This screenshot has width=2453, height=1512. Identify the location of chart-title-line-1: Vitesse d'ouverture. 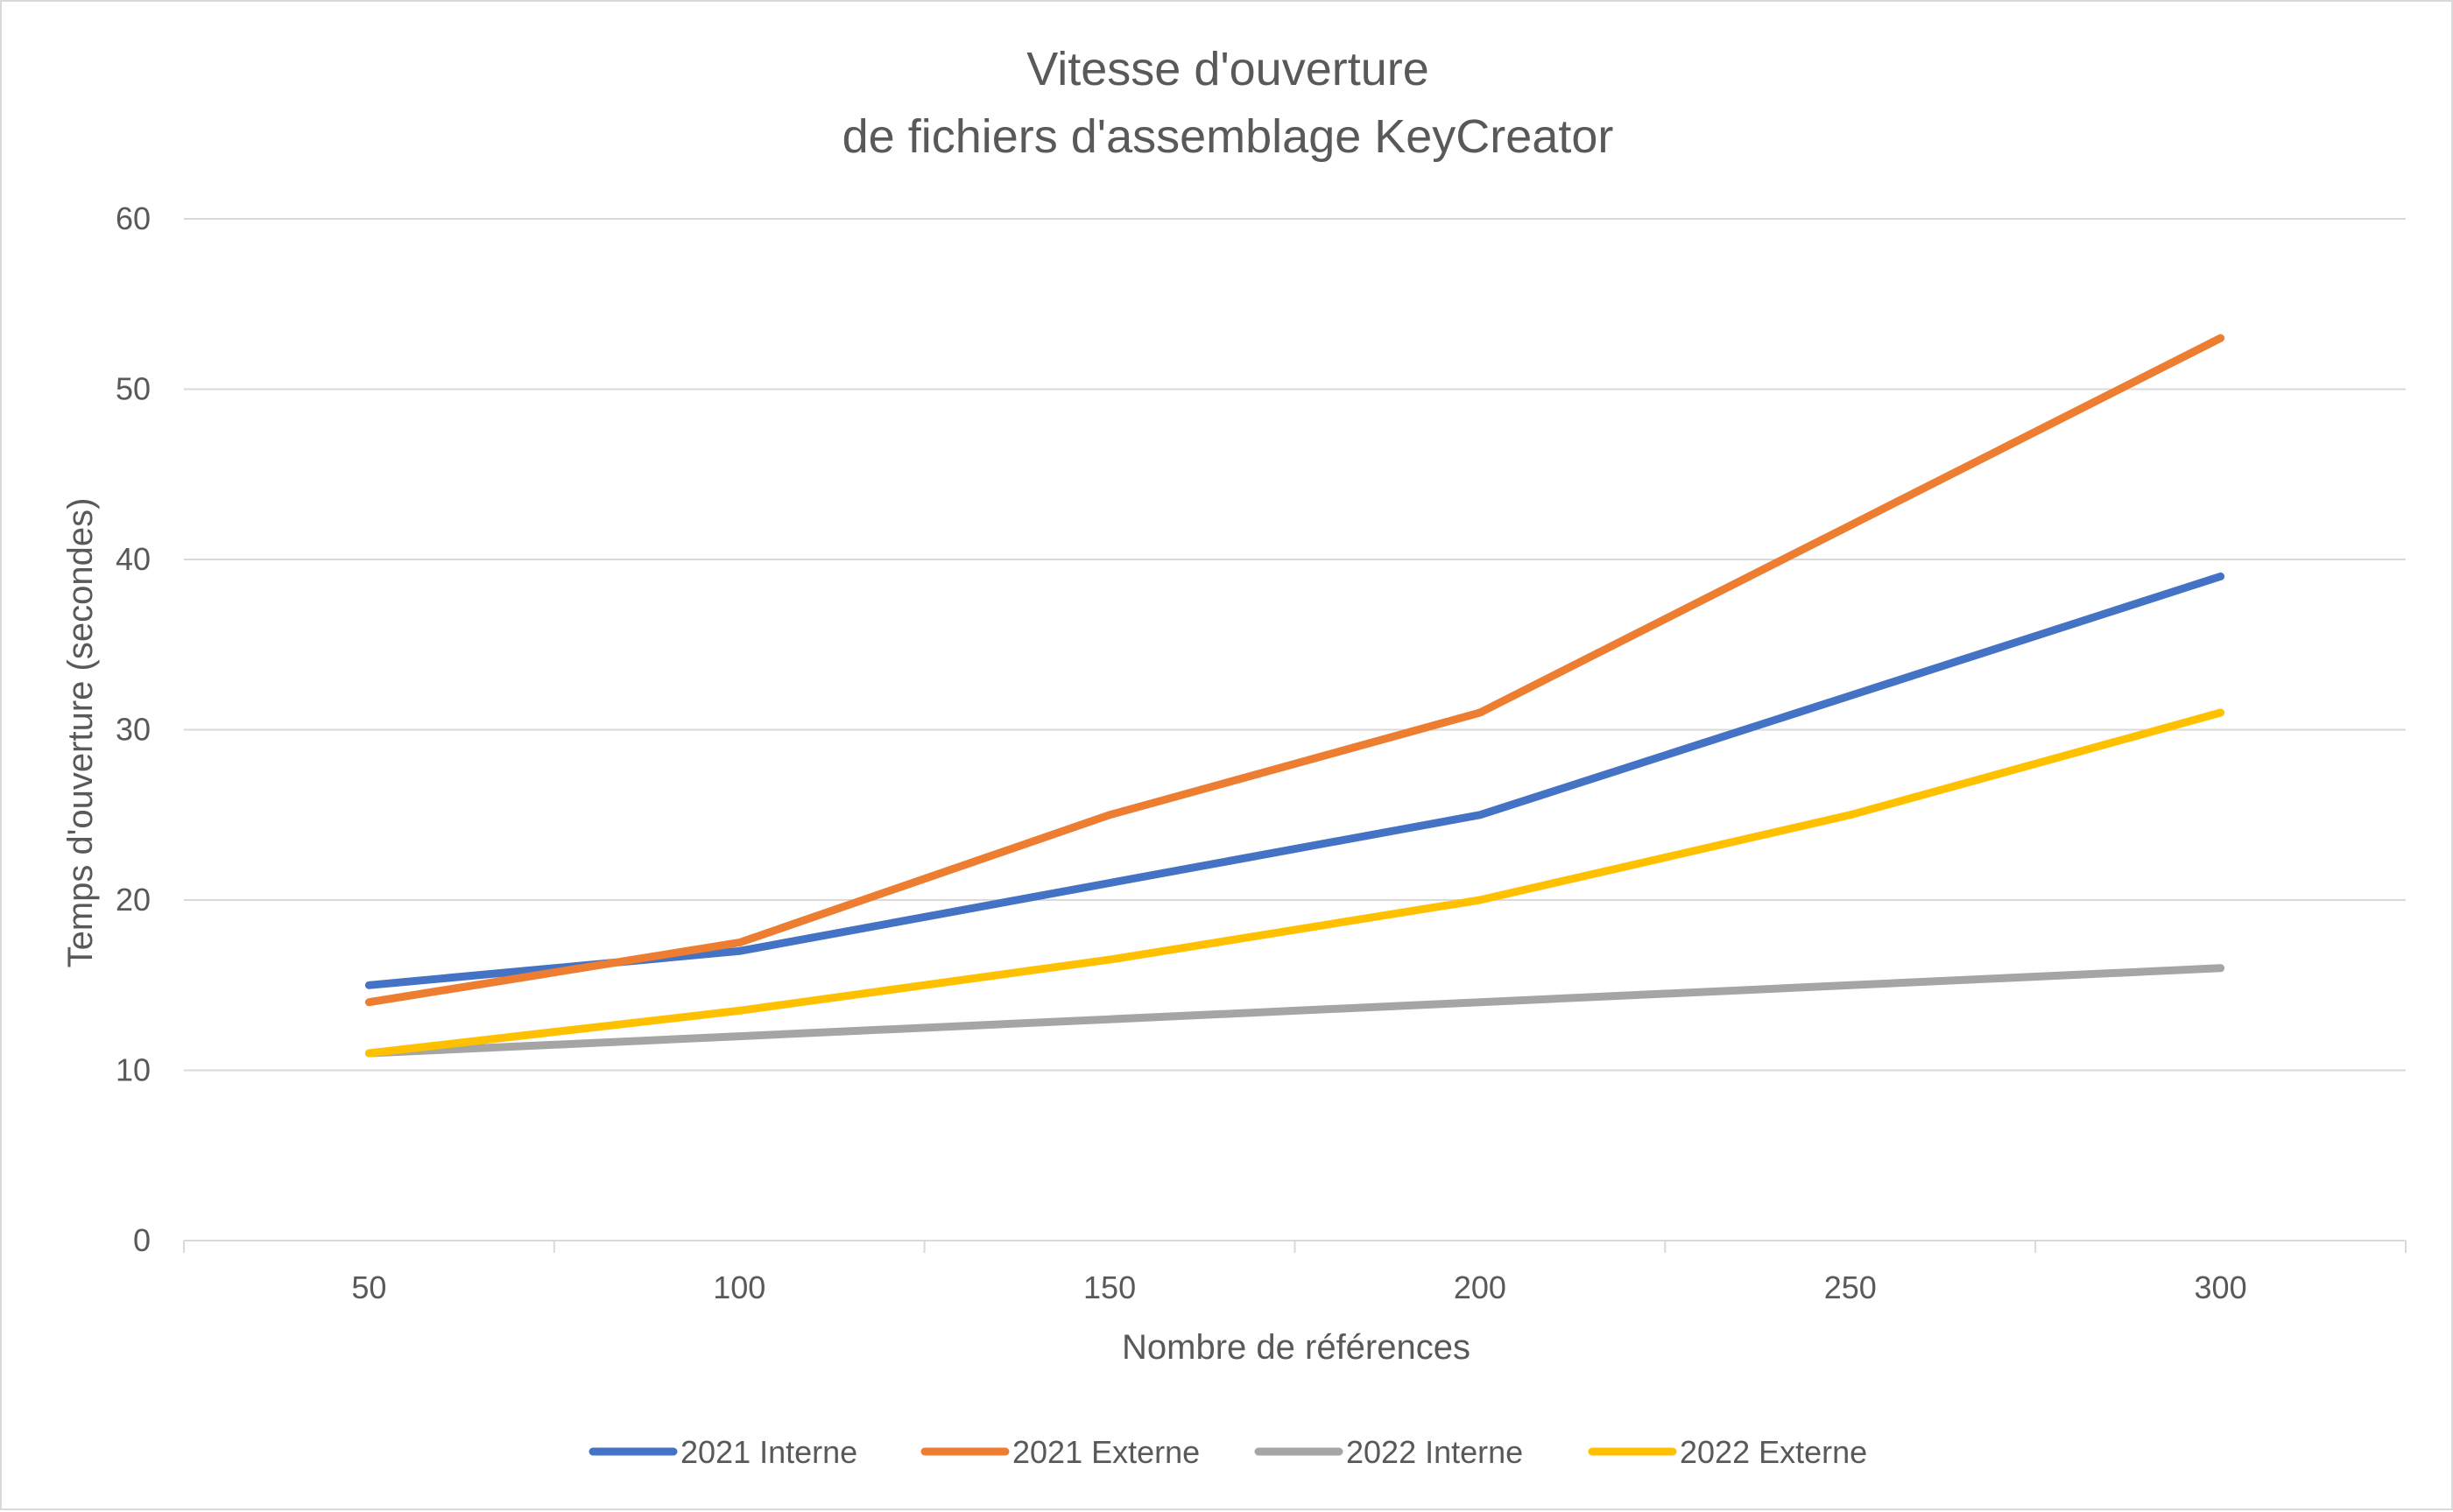
(1227, 69).